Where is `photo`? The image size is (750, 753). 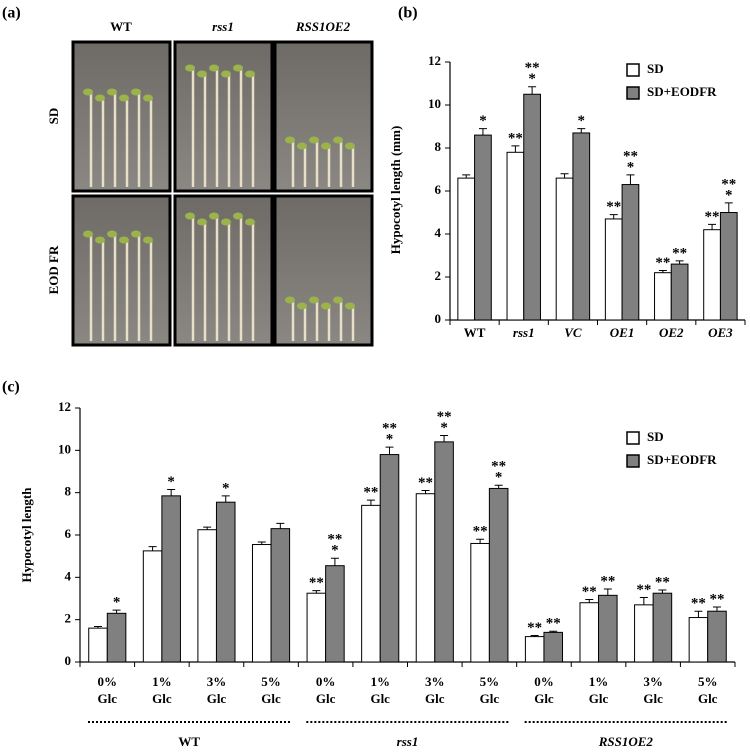 photo is located at coordinates (223, 116).